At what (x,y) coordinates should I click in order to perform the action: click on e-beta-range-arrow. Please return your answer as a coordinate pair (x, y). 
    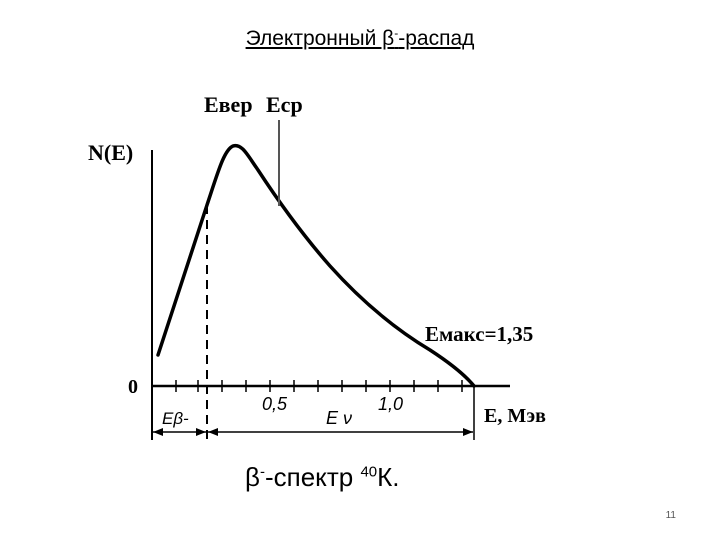
    Looking at the image, I should click on (179, 432).